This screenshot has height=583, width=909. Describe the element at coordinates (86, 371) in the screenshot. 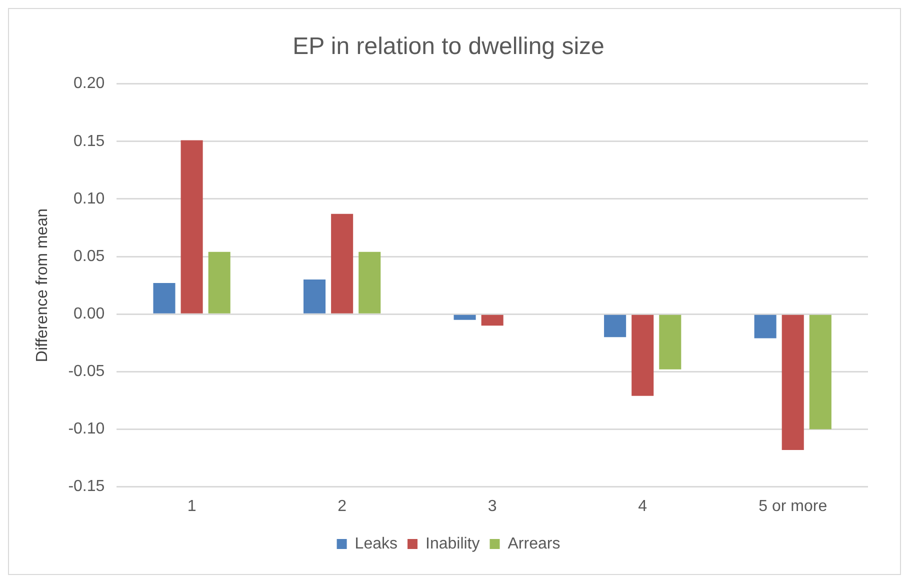

I see `y-tick-label: -0.05` at that location.